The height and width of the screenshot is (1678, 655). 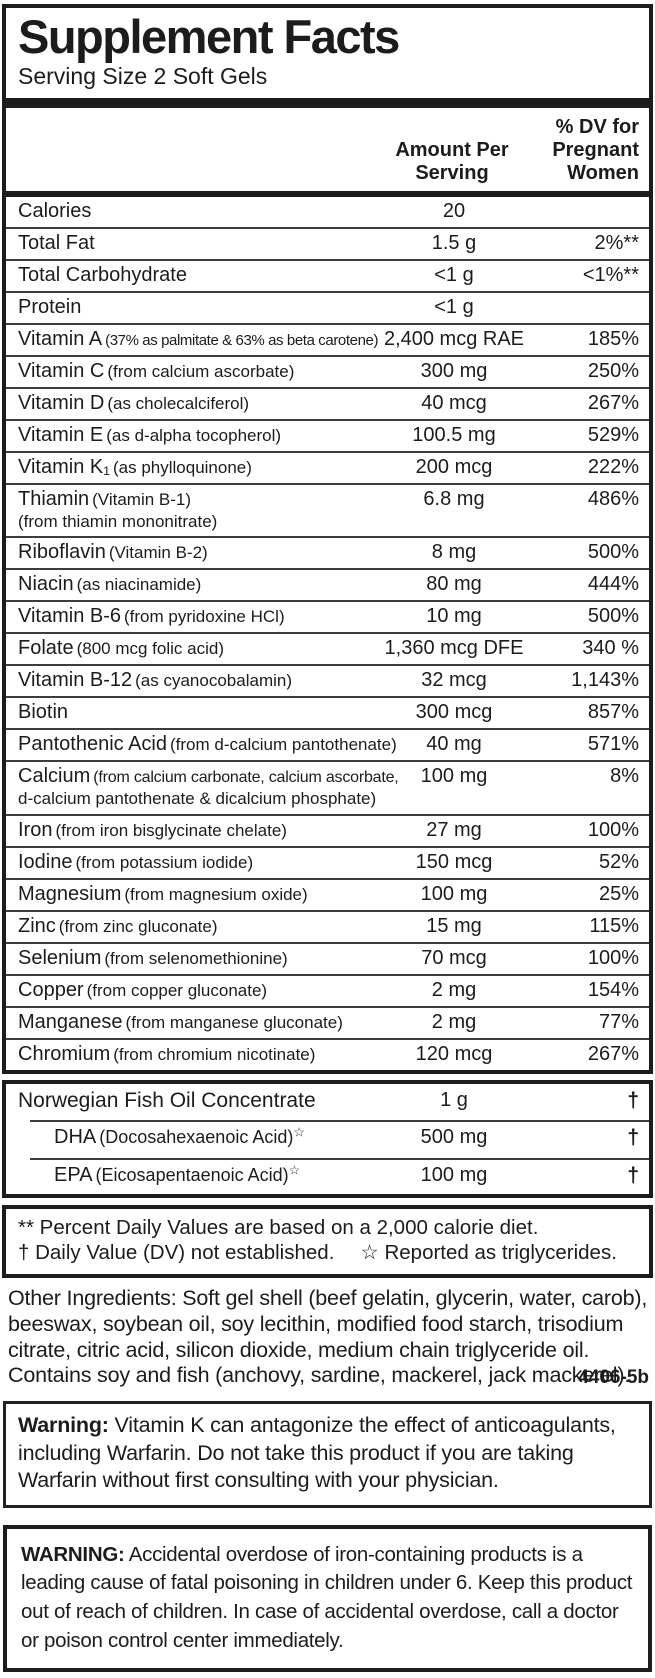 I want to click on nutrient-name-cell: Total Carbohydrate, so click(x=193, y=275).